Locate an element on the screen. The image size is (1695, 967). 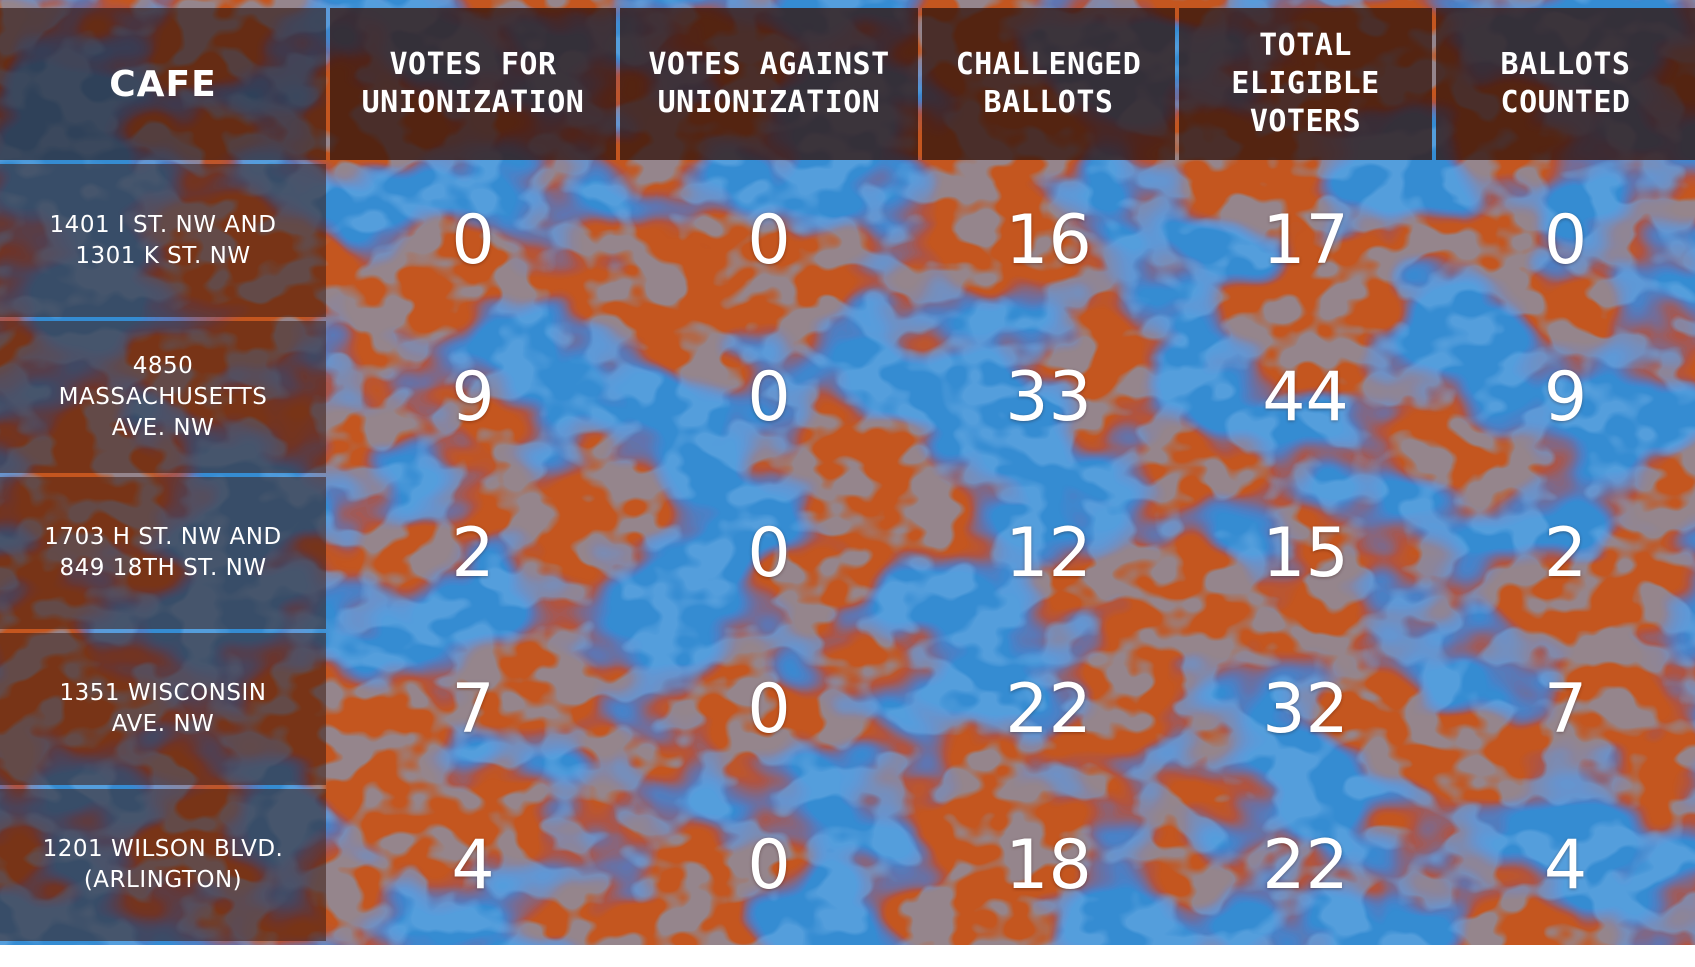
data-value: 16 is located at coordinates (1048, 240).